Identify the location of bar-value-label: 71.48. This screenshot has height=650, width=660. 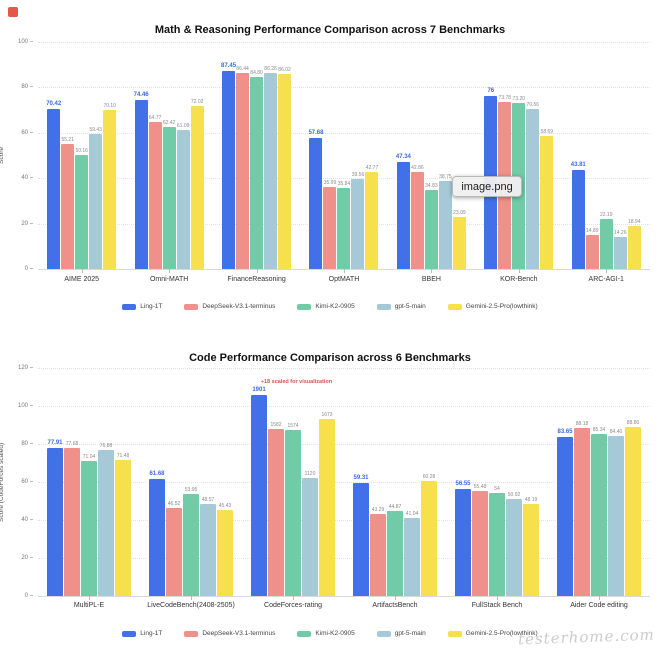
(123, 456).